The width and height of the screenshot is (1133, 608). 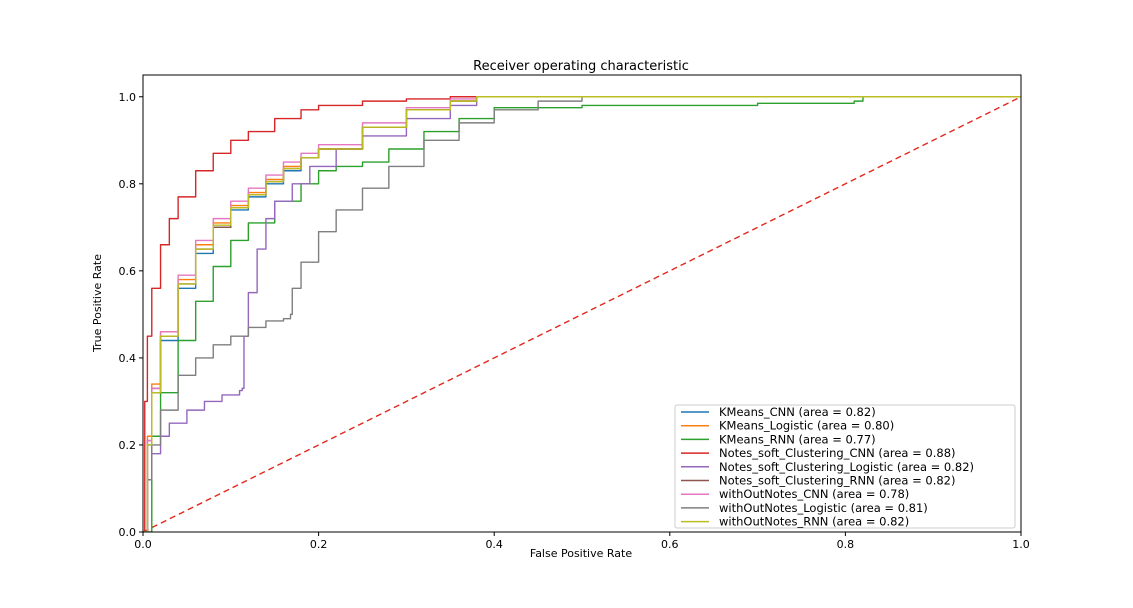 What do you see at coordinates (797, 439) in the screenshot?
I see `legend-label-2: KMeans_RNN (area = 0.77)` at bounding box center [797, 439].